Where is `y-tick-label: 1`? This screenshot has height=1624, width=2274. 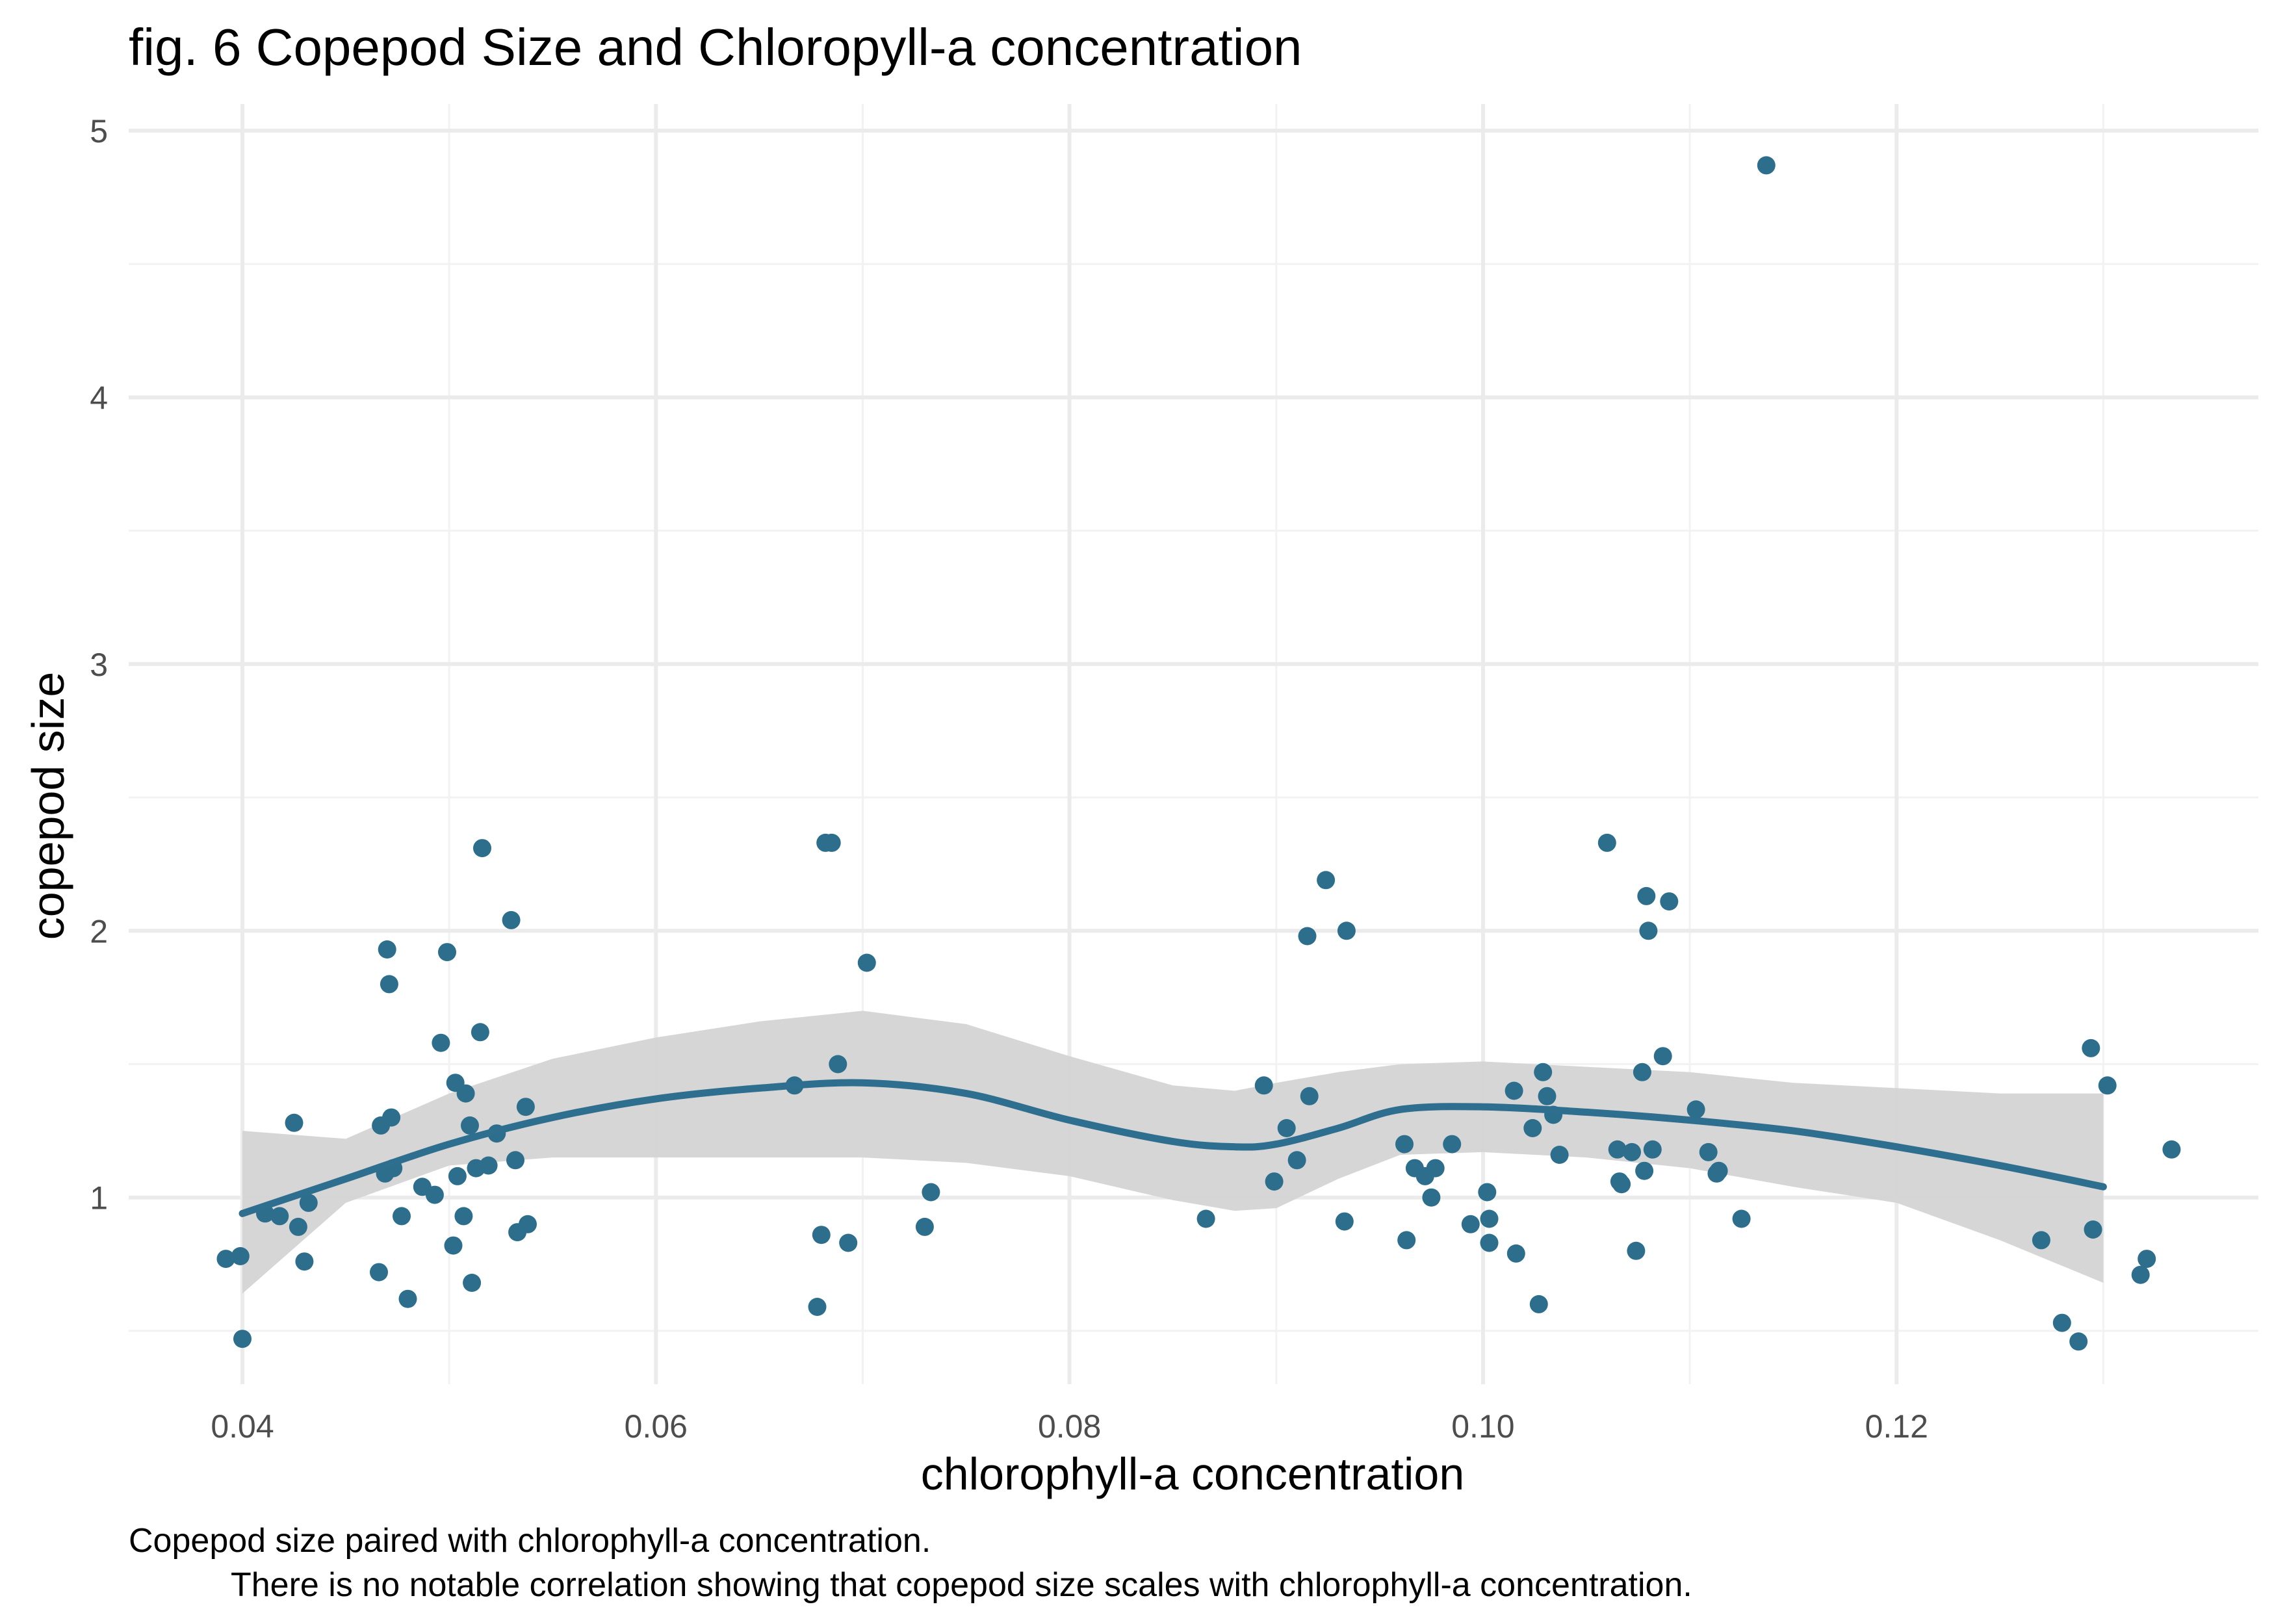 y-tick-label: 1 is located at coordinates (99, 1198).